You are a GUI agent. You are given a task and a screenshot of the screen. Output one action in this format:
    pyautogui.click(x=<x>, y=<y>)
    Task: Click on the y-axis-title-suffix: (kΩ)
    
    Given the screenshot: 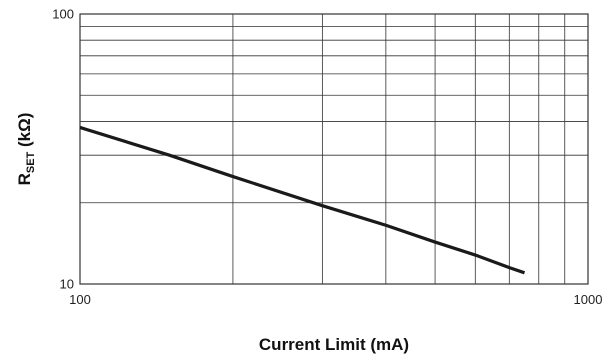 What is the action you would take?
    pyautogui.click(x=24, y=132)
    